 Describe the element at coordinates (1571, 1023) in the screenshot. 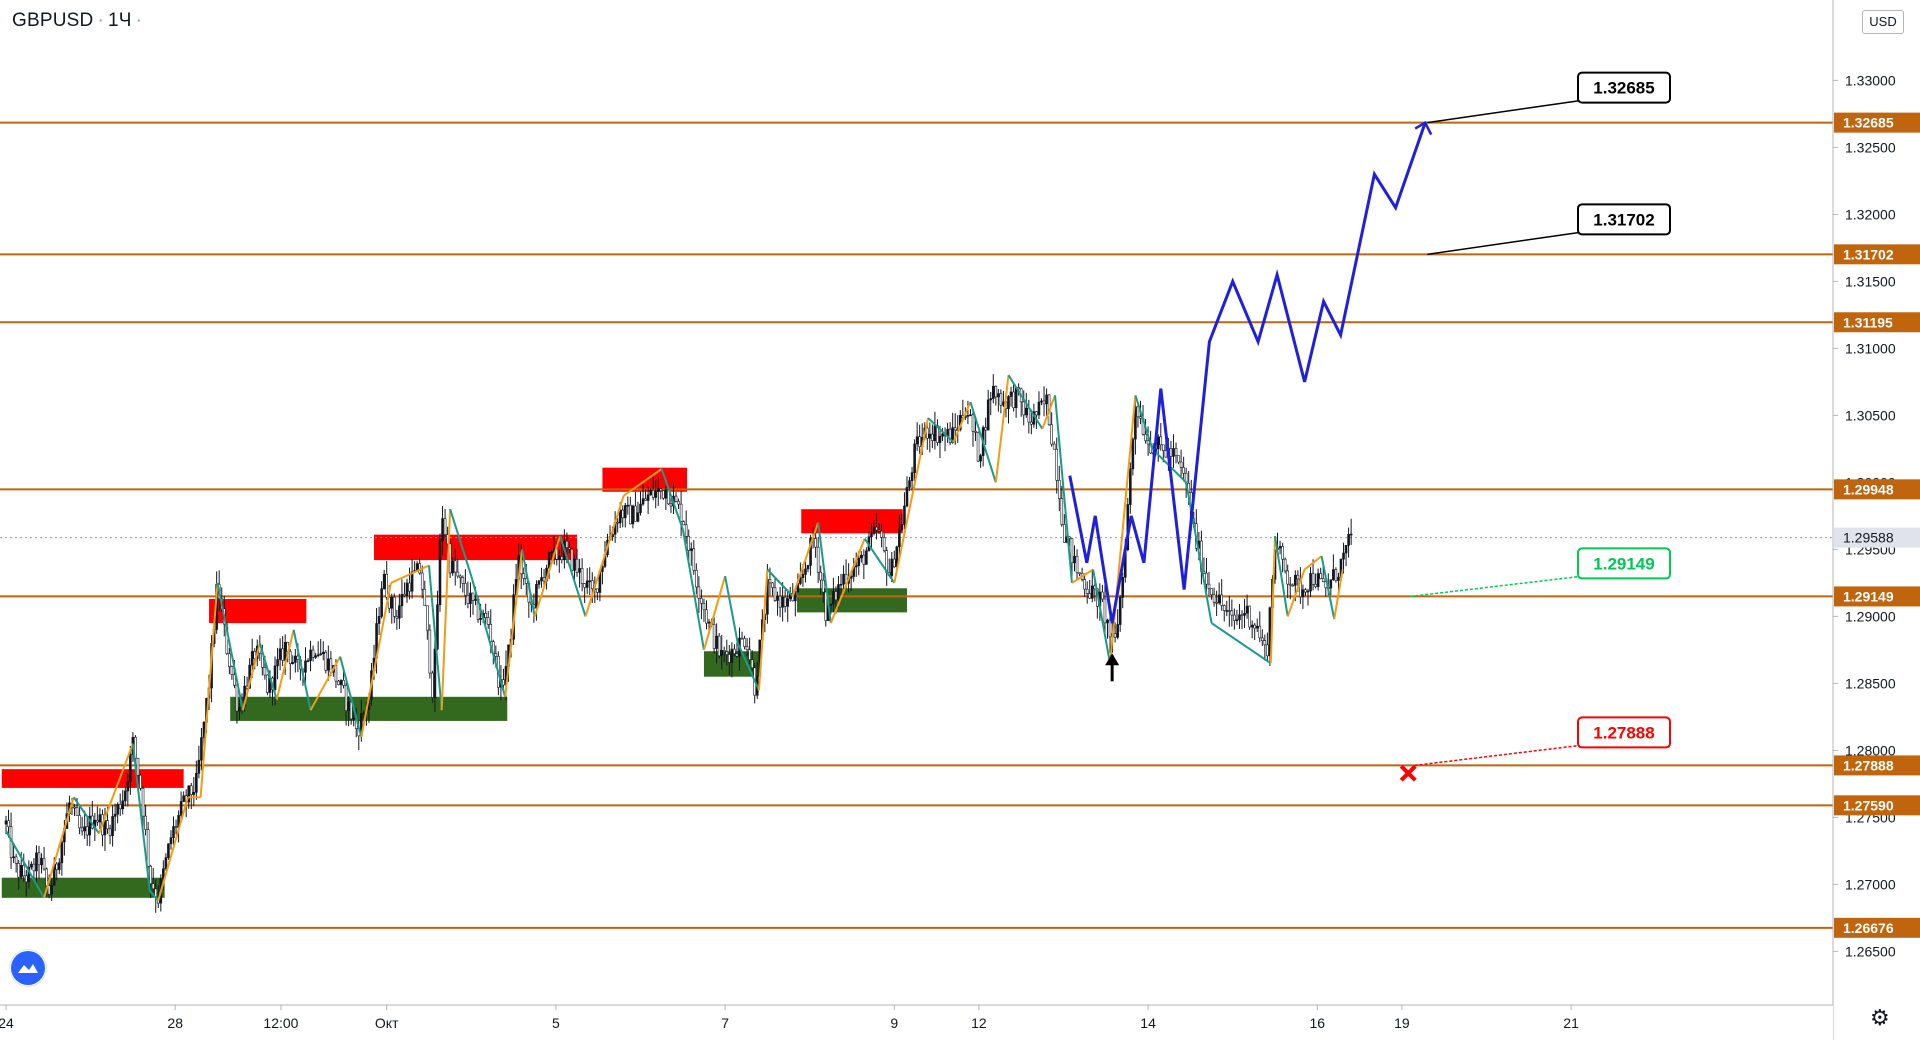

I see `time-tick-label: 21` at that location.